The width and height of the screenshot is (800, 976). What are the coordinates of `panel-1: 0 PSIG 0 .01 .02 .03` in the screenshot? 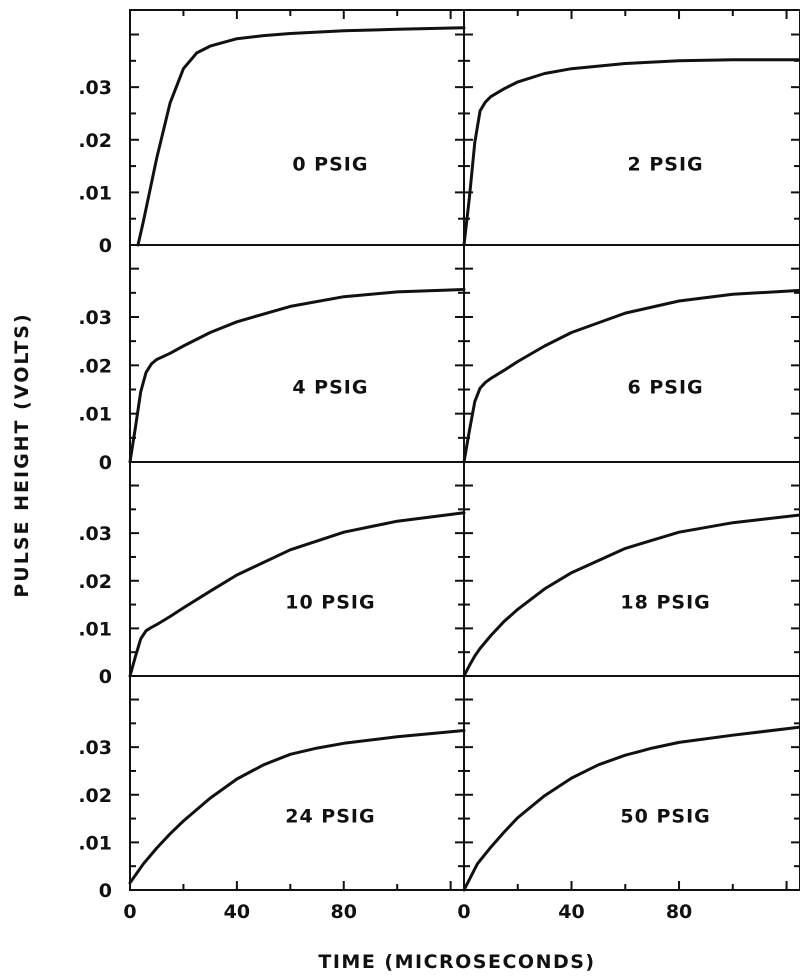 It's located at (272, 133).